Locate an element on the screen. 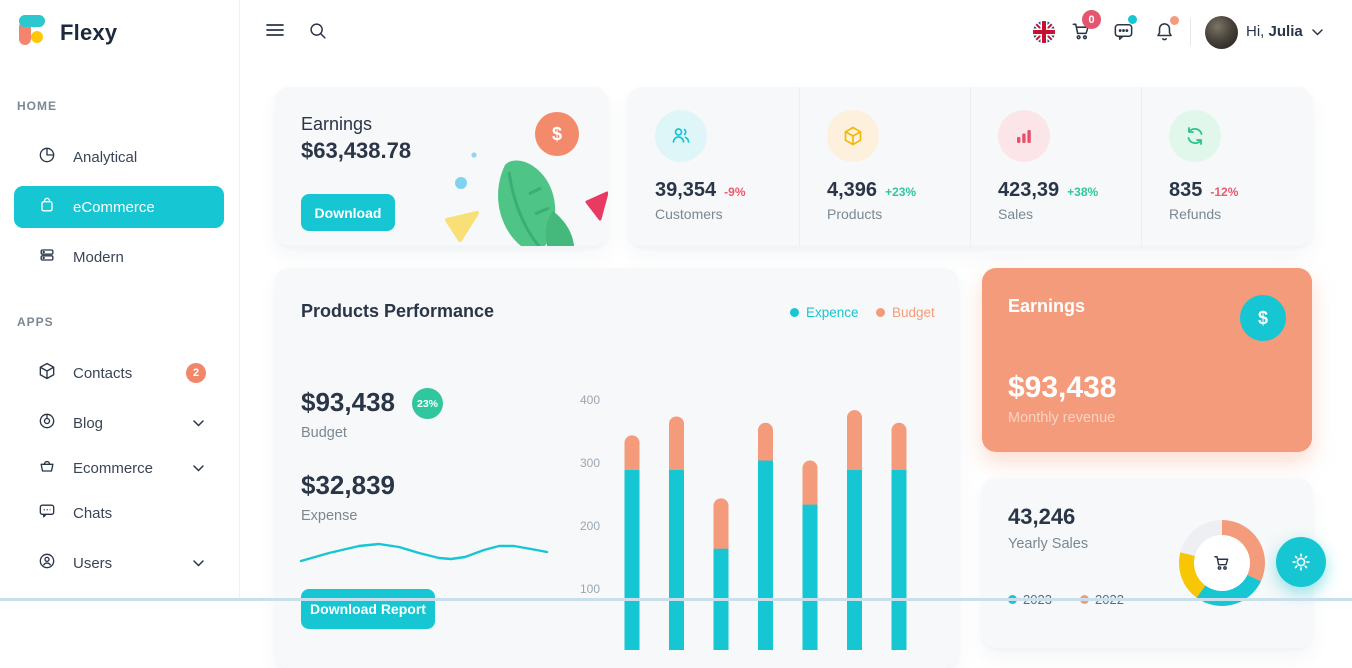 The height and width of the screenshot is (668, 1352). sidebar-item-label: Modern is located at coordinates (98, 257).